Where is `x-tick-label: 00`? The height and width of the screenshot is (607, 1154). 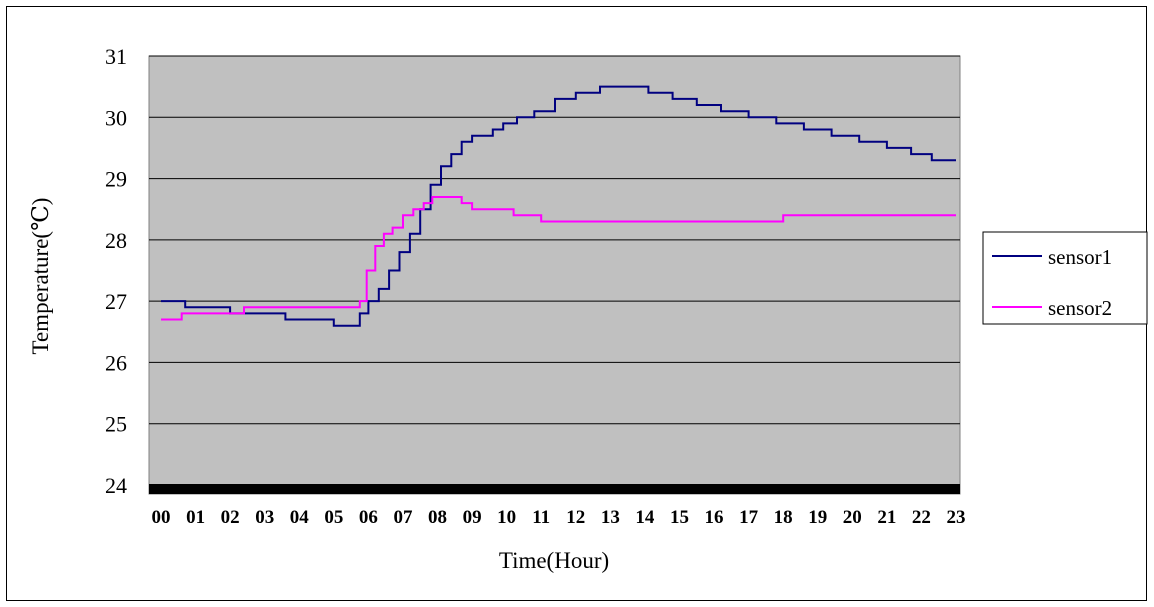
x-tick-label: 00 is located at coordinates (161, 517).